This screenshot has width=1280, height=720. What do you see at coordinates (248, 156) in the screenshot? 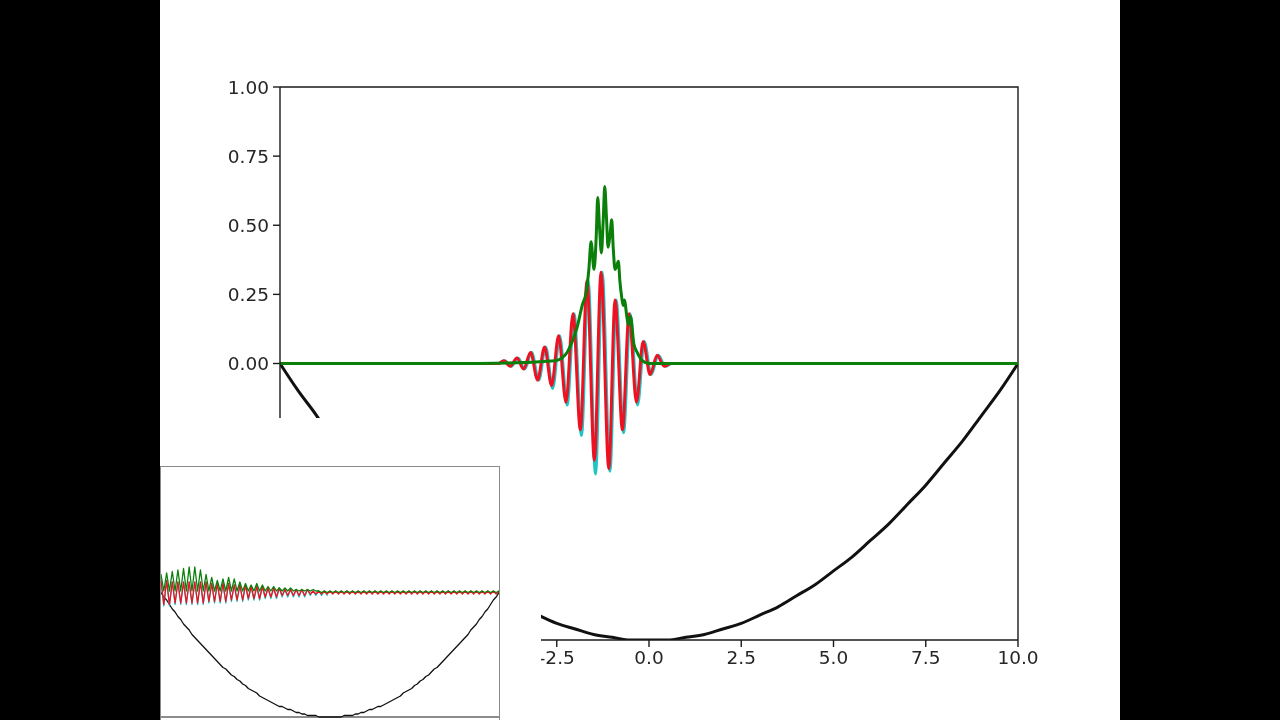
I see `y-tick-label: 0.75` at bounding box center [248, 156].